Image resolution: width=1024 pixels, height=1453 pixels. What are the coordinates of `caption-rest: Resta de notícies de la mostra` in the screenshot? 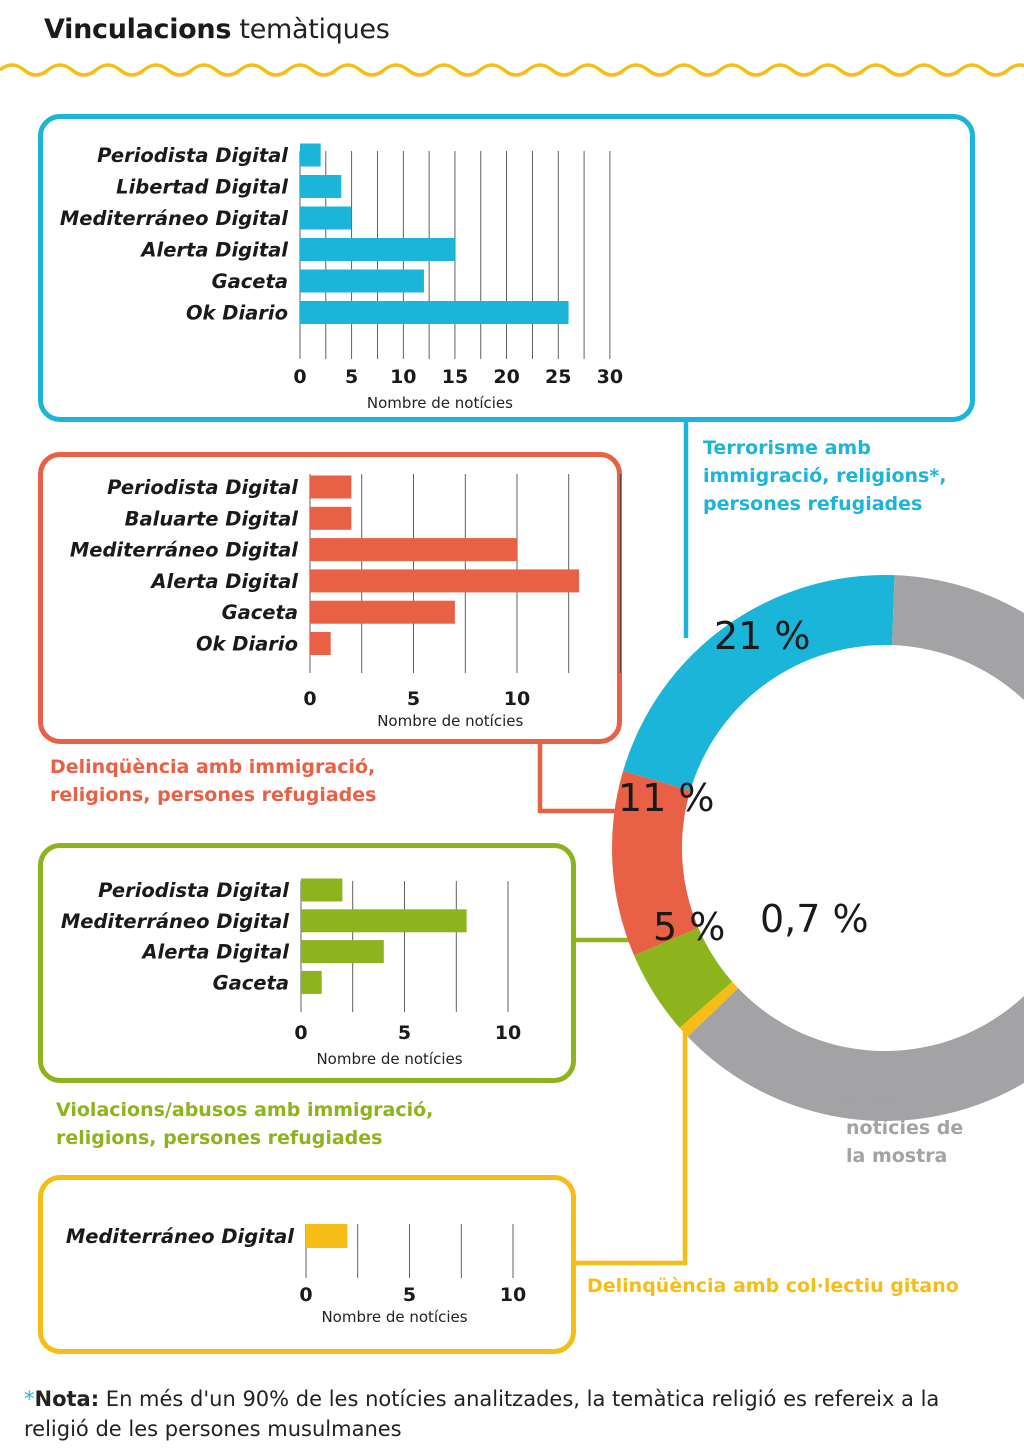 It's located at (905, 1128).